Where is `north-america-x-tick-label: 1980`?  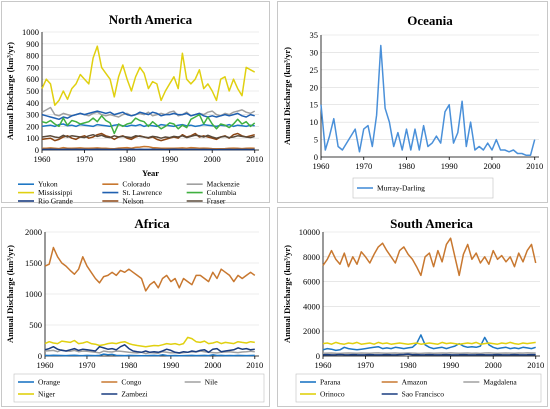 north-america-x-tick-label: 1980 is located at coordinates (127, 159).